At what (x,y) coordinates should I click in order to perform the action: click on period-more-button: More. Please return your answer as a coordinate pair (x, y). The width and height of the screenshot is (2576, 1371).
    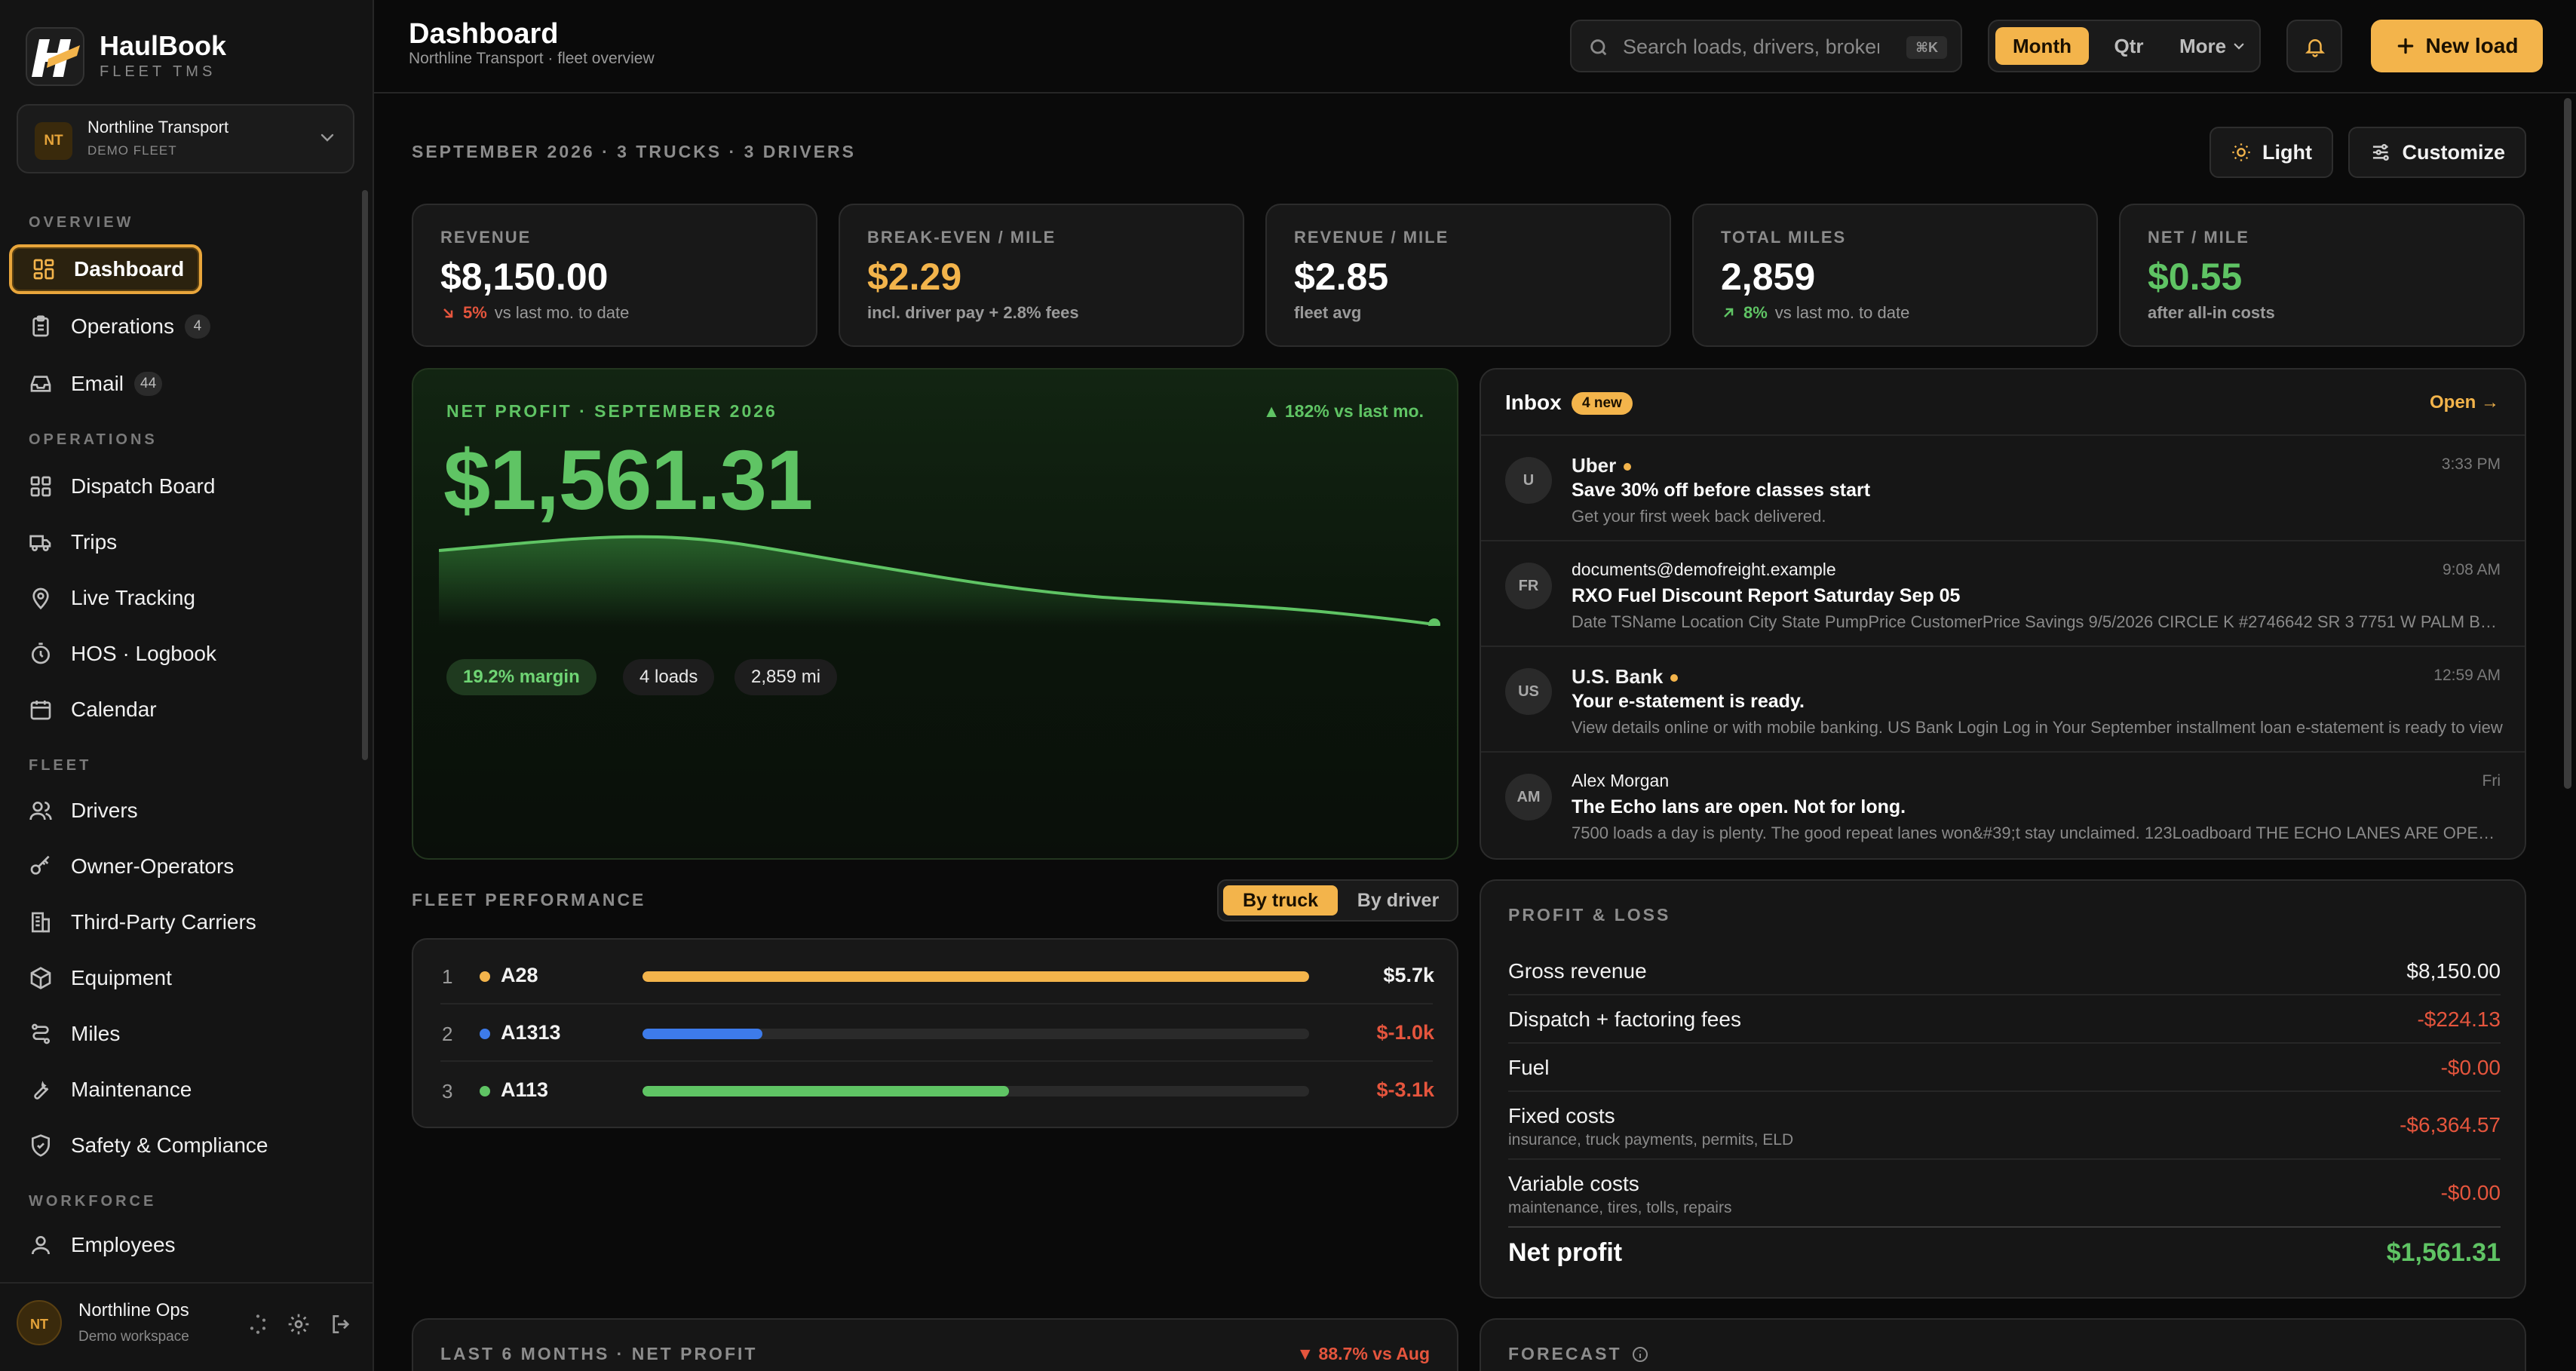
    Looking at the image, I should click on (2212, 46).